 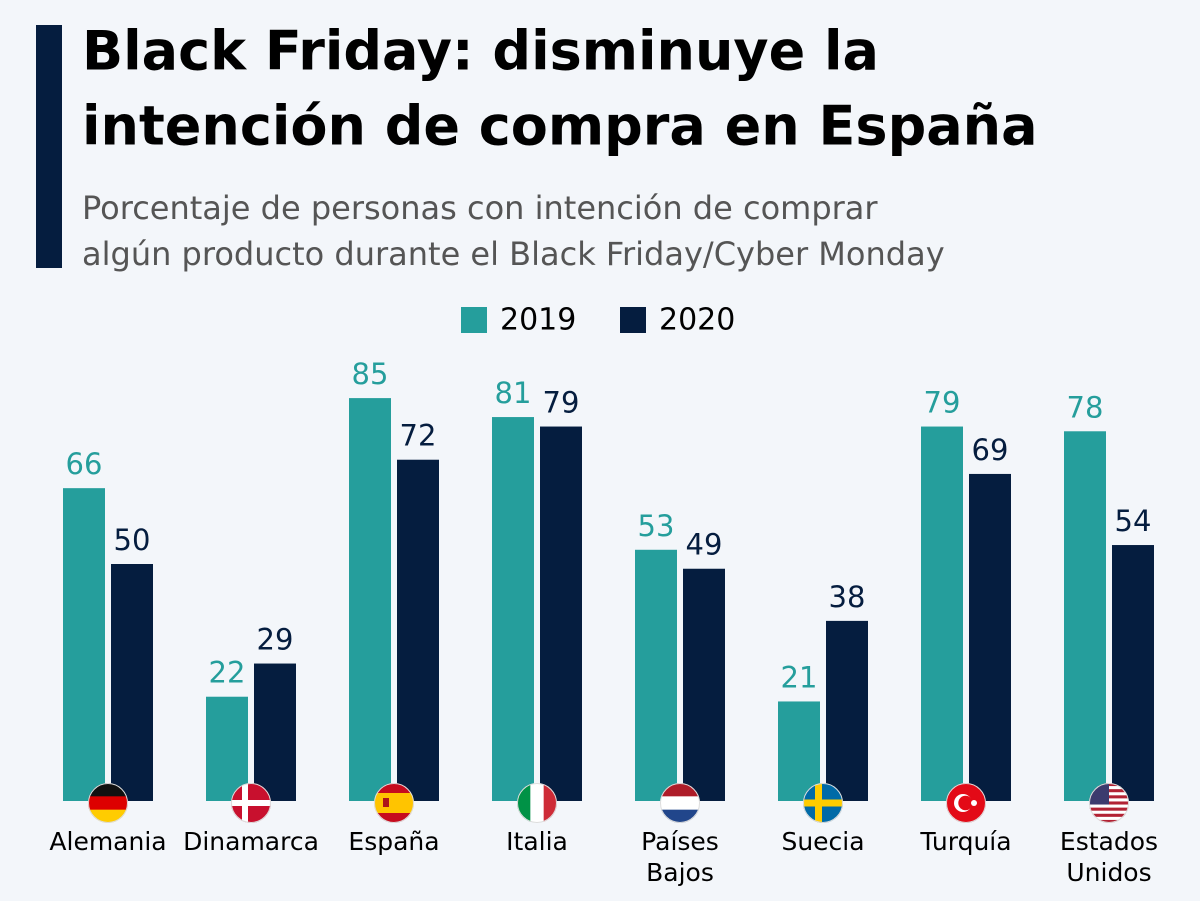 What do you see at coordinates (697, 320) in the screenshot?
I see `legend-label: 2020` at bounding box center [697, 320].